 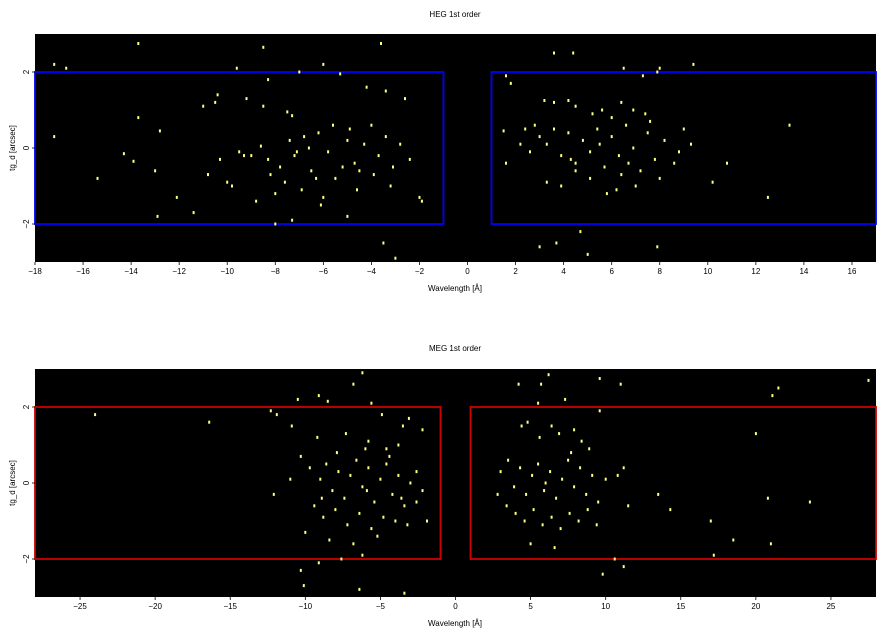 What do you see at coordinates (530, 606) in the screenshot?
I see `meg-x-tick-label-6: 5` at bounding box center [530, 606].